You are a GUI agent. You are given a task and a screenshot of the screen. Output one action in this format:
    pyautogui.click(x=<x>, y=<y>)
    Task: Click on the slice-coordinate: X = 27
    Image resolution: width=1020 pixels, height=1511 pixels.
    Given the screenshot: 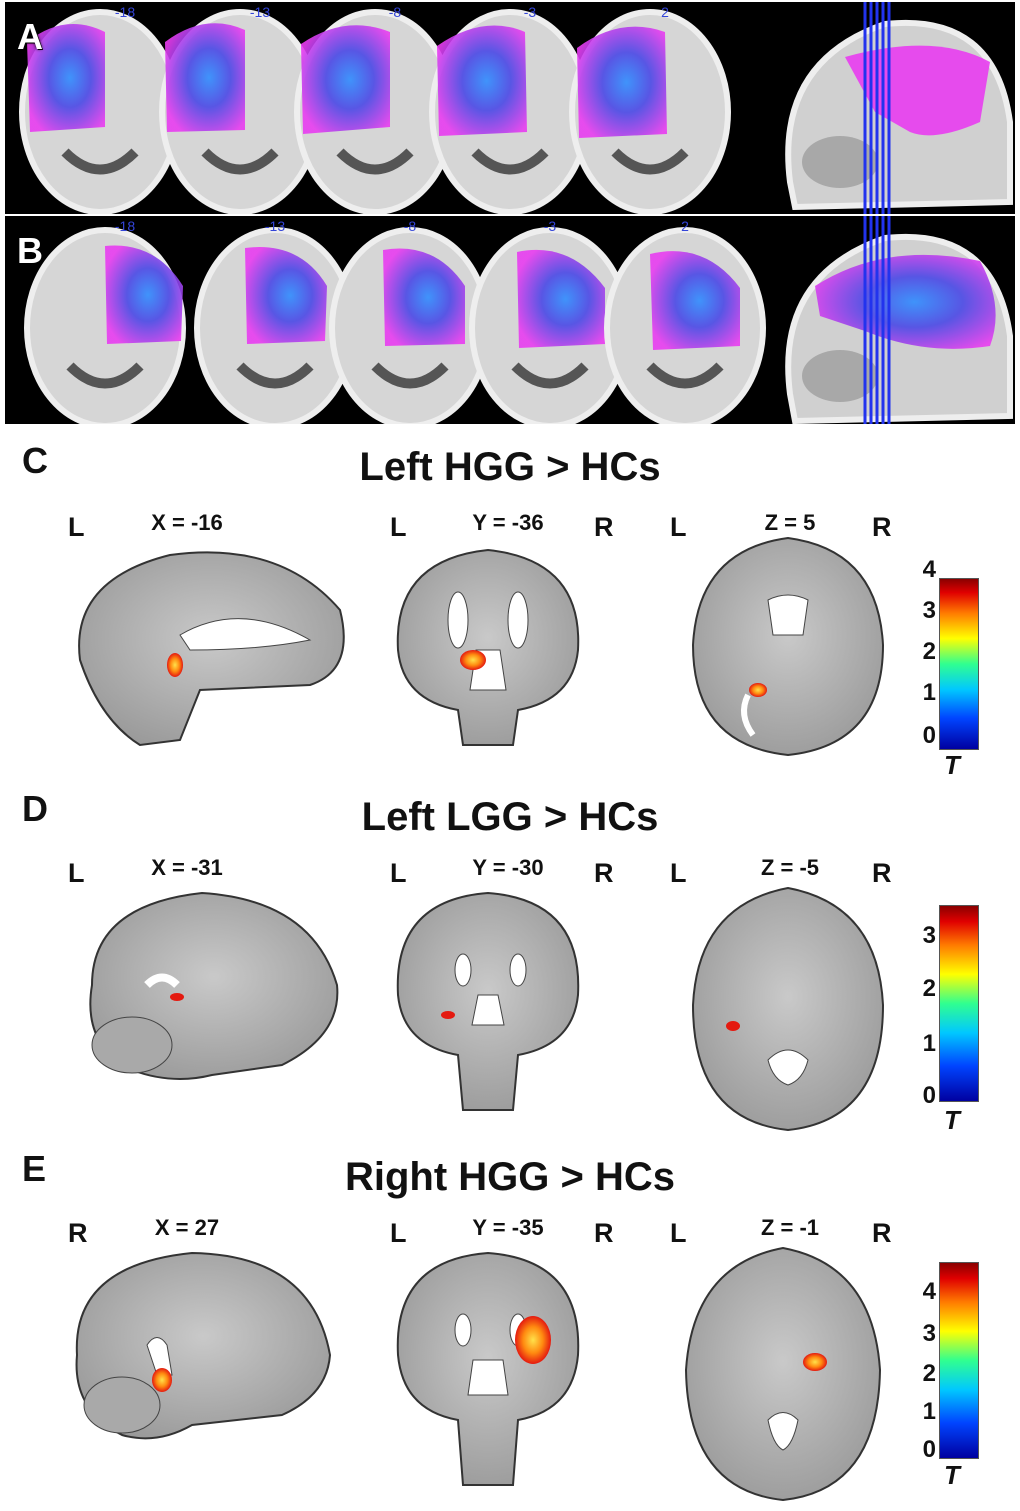 What is the action you would take?
    pyautogui.click(x=187, y=1227)
    